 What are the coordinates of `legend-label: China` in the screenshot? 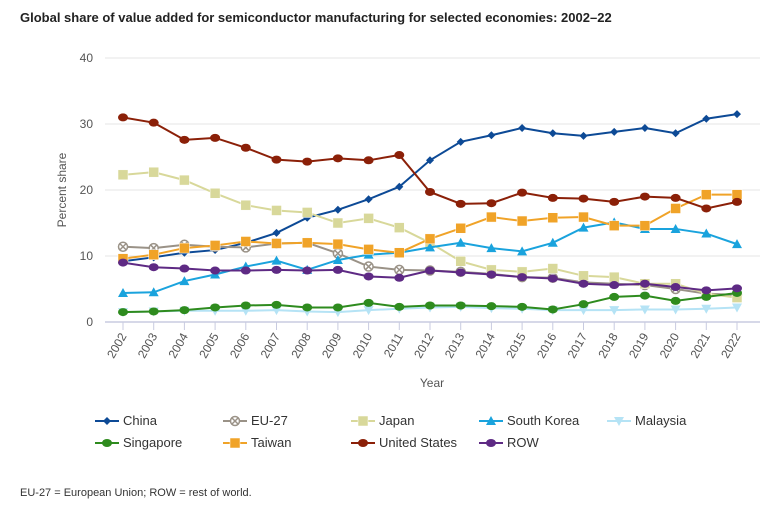 It's located at (140, 420).